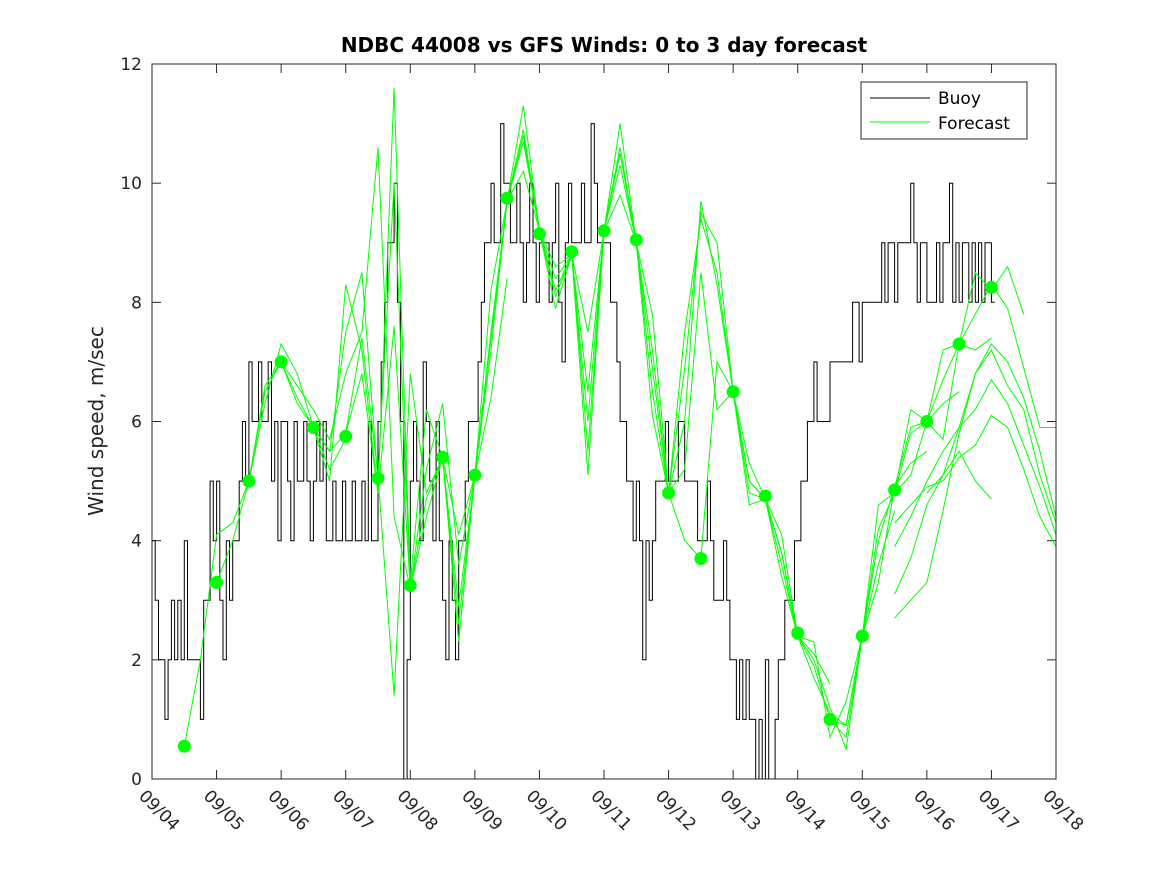 The image size is (1167, 875). What do you see at coordinates (974, 124) in the screenshot?
I see `legend-forecast-label: Forecast` at bounding box center [974, 124].